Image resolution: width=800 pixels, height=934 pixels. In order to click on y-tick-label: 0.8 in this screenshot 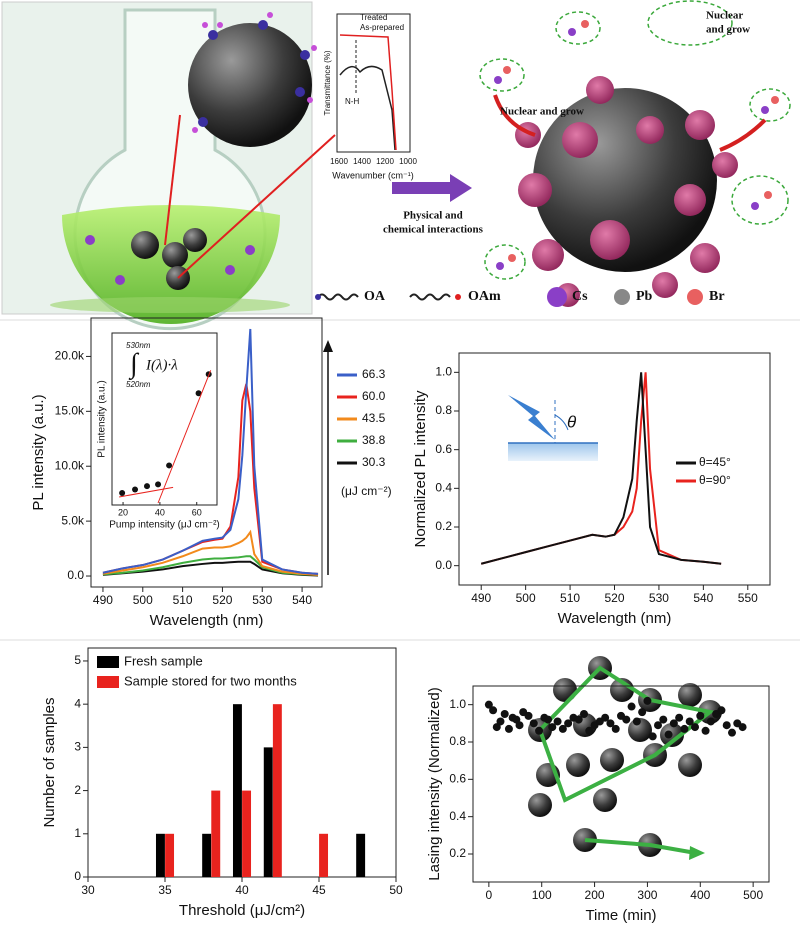, I will do `click(457, 741)`.